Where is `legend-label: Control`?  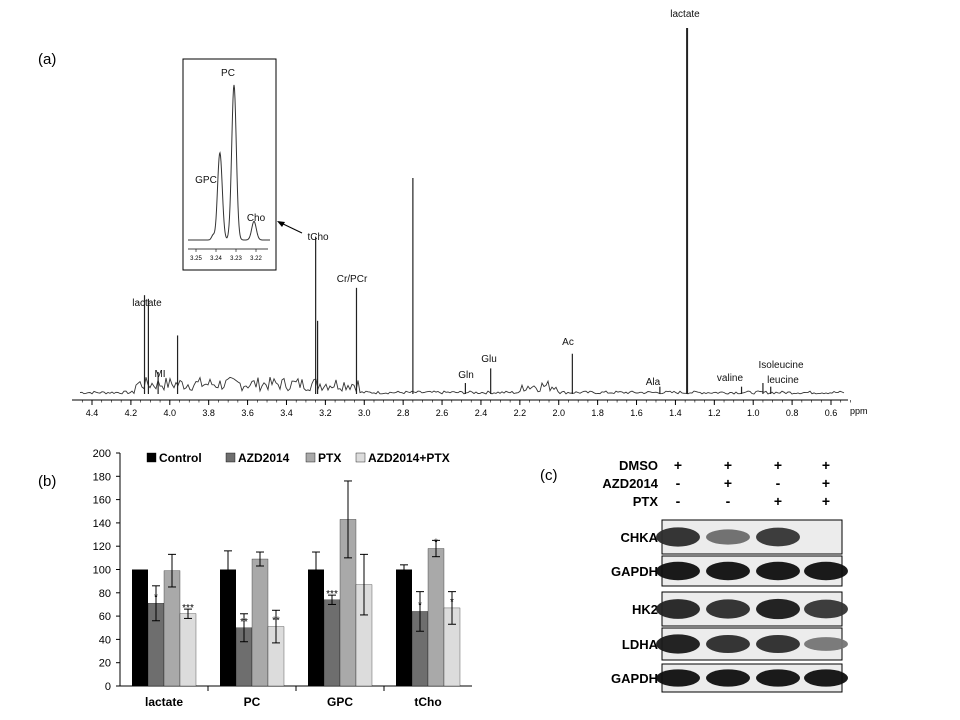
legend-label: Control is located at coordinates (180, 458).